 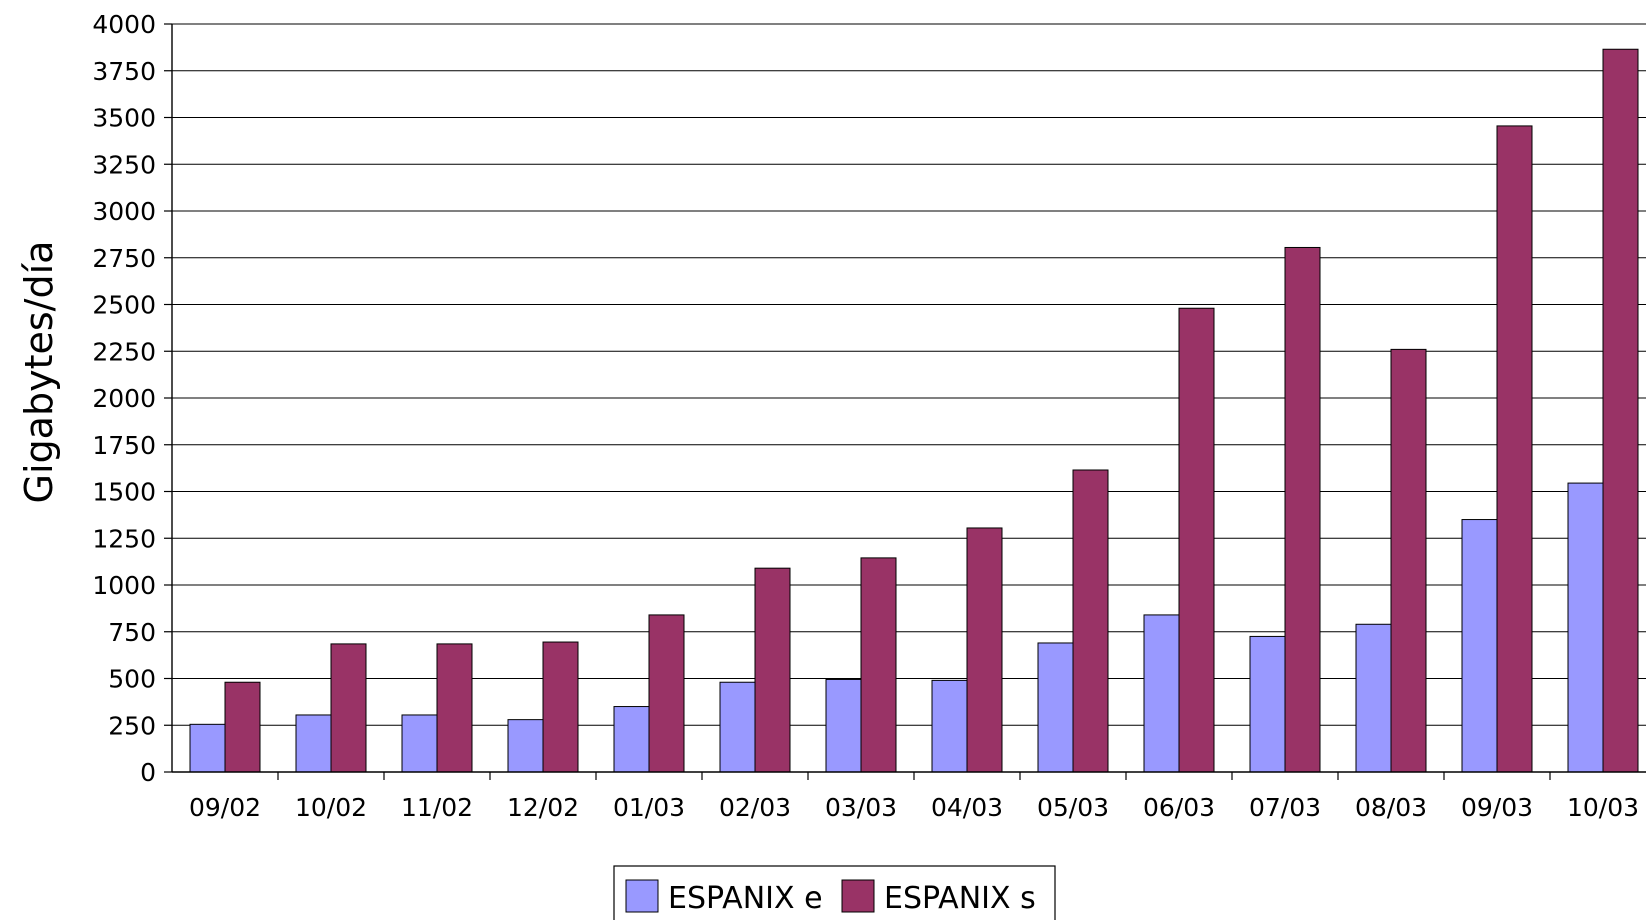 I want to click on y-tick-label: 2250, so click(x=124, y=351).